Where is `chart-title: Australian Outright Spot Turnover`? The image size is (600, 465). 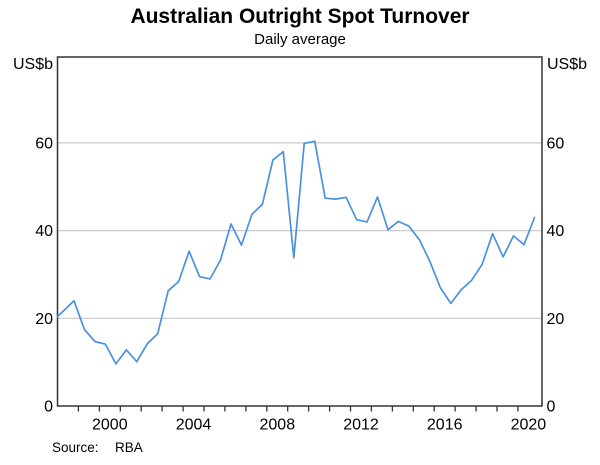
chart-title: Australian Outright Spot Turnover is located at coordinates (299, 16).